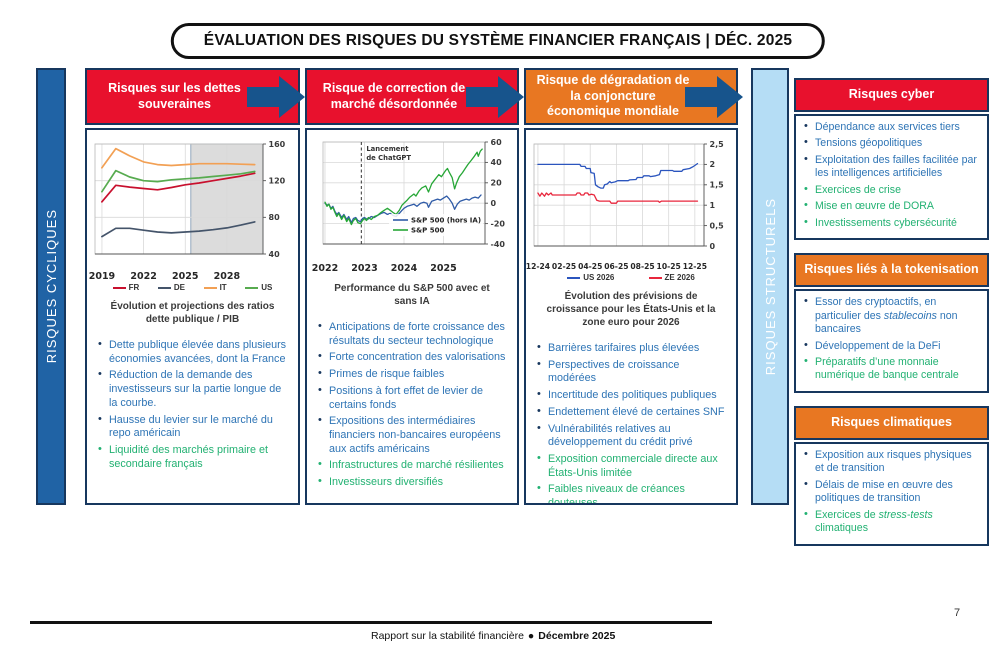  Describe the element at coordinates (910, 315) in the screenshot. I see `italic-text: stablecoins` at that location.